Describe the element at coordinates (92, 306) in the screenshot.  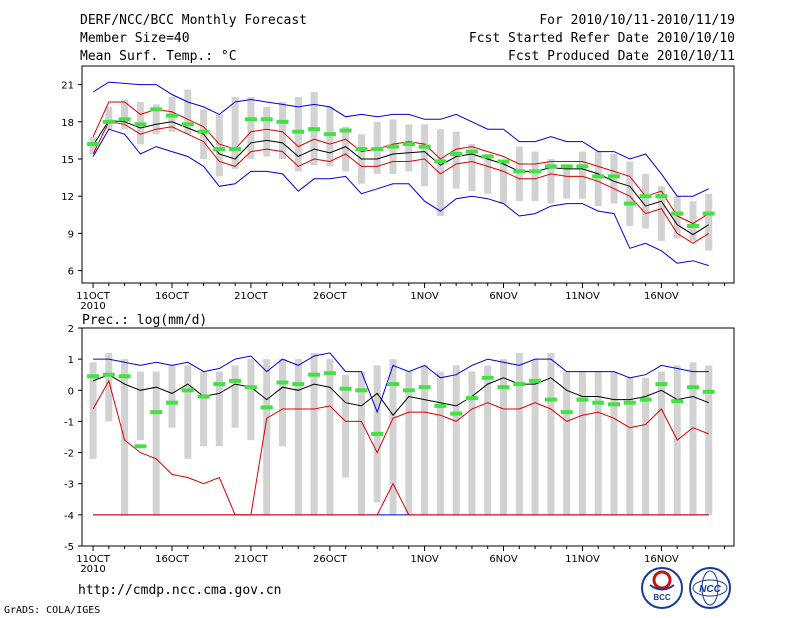
I see `temp-xtick-sublabel: 2010` at that location.